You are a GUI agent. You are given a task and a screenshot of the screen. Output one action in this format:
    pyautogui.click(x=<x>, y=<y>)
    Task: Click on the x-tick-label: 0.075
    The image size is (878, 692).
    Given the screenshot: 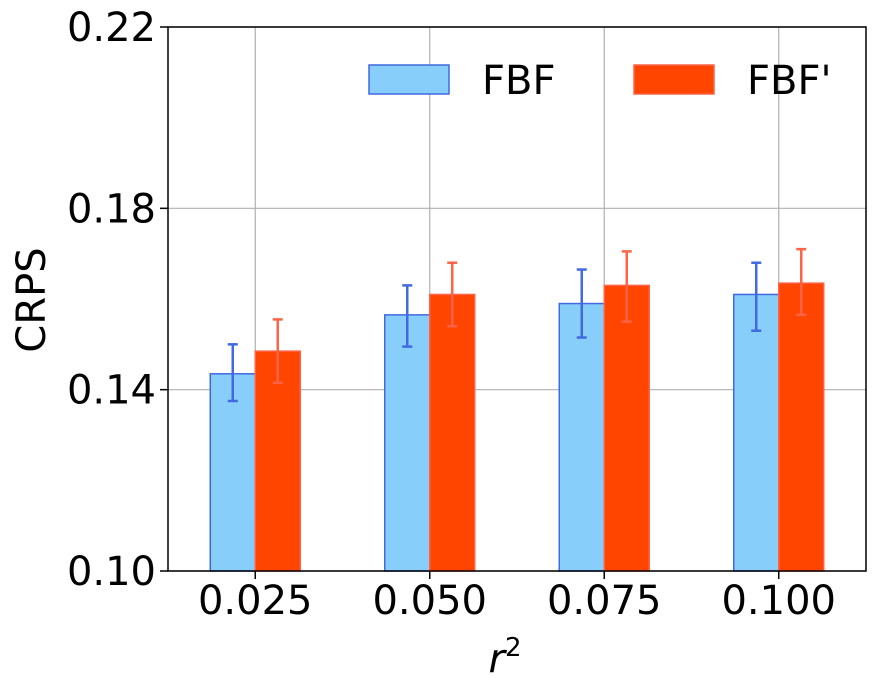 What is the action you would take?
    pyautogui.click(x=604, y=601)
    